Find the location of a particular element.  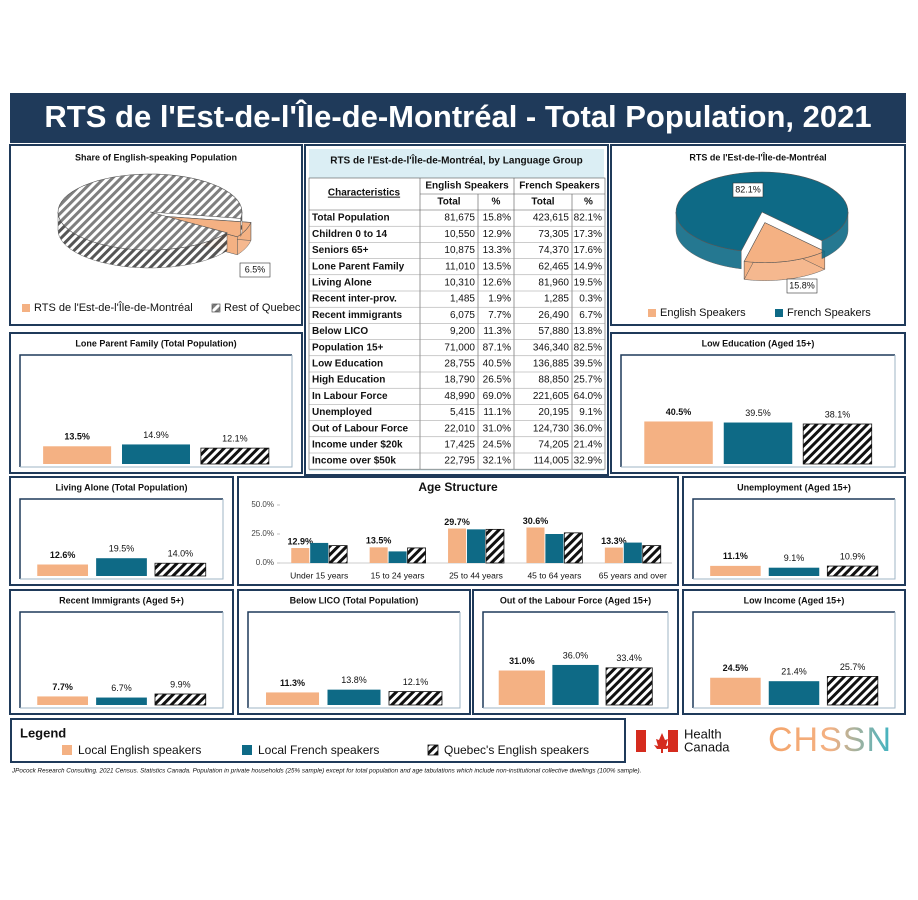

table-cell: 62,465 is located at coordinates (553, 266).